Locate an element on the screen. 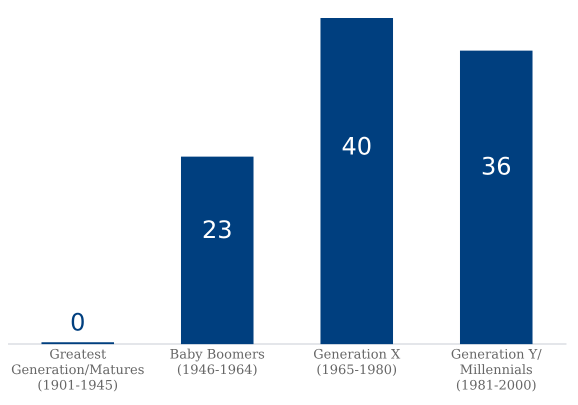 The width and height of the screenshot is (578, 405). x-tick-label: Generation X (1965-1980) is located at coordinates (357, 362).